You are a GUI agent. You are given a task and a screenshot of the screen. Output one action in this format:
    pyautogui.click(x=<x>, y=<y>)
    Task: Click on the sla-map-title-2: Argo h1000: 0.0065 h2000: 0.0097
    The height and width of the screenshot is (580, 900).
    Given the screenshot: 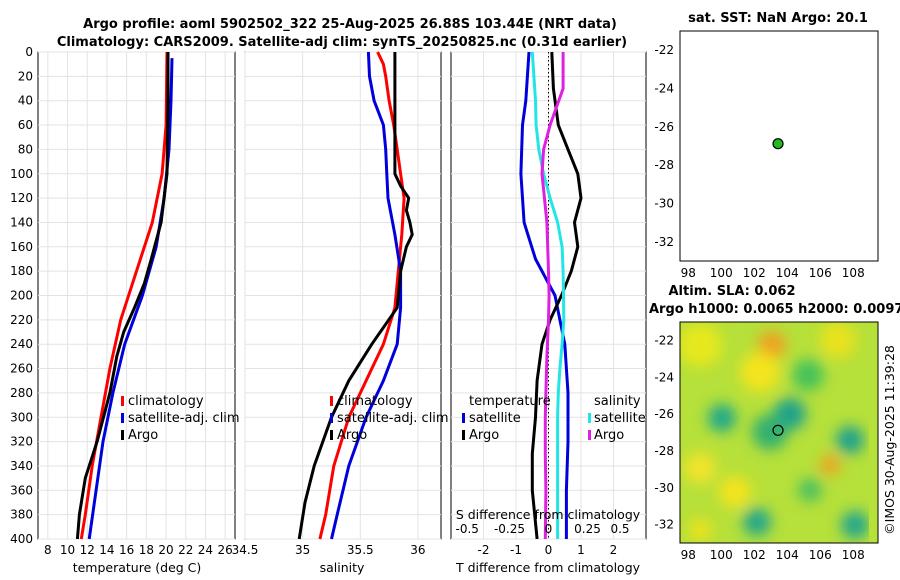 What is the action you would take?
    pyautogui.click(x=774, y=309)
    